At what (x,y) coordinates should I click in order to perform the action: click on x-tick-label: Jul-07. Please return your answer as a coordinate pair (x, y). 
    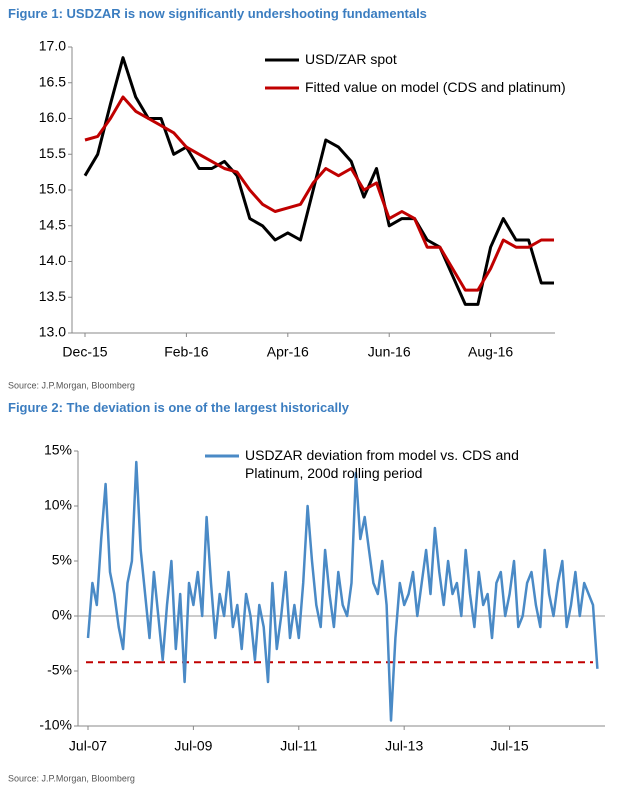
    Looking at the image, I should click on (88, 746).